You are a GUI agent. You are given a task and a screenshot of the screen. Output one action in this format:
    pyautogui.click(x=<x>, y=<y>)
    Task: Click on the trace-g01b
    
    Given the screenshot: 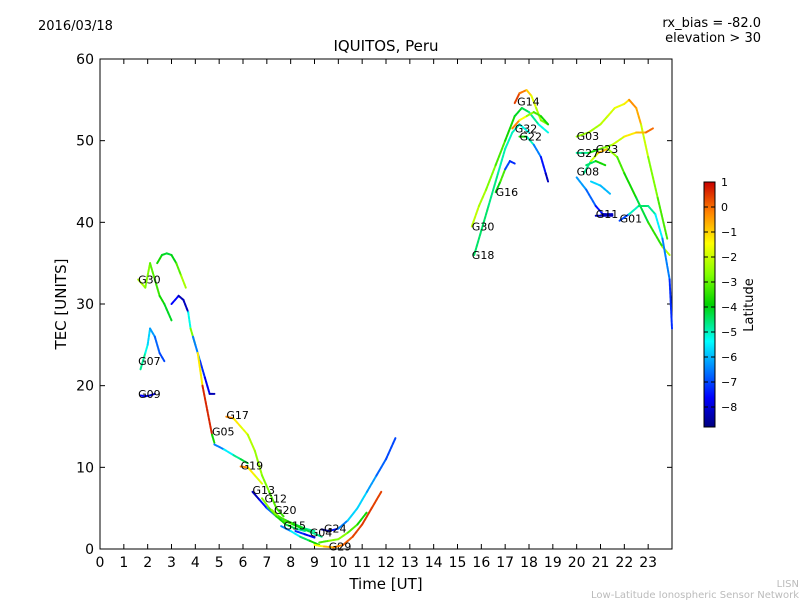 What is the action you would take?
    pyautogui.click(x=596, y=163)
    